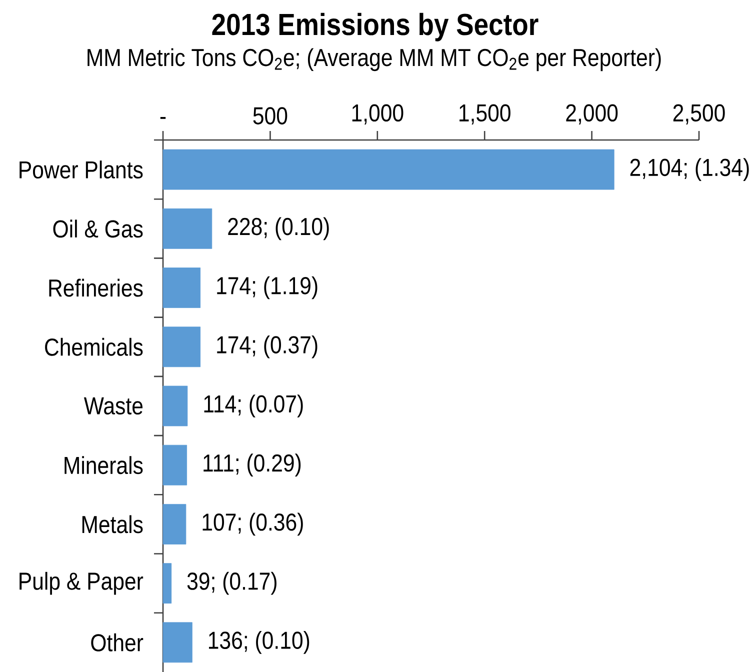 Image resolution: width=756 pixels, height=672 pixels. What do you see at coordinates (270, 115) in the screenshot?
I see `x-tick-label: 500` at bounding box center [270, 115].